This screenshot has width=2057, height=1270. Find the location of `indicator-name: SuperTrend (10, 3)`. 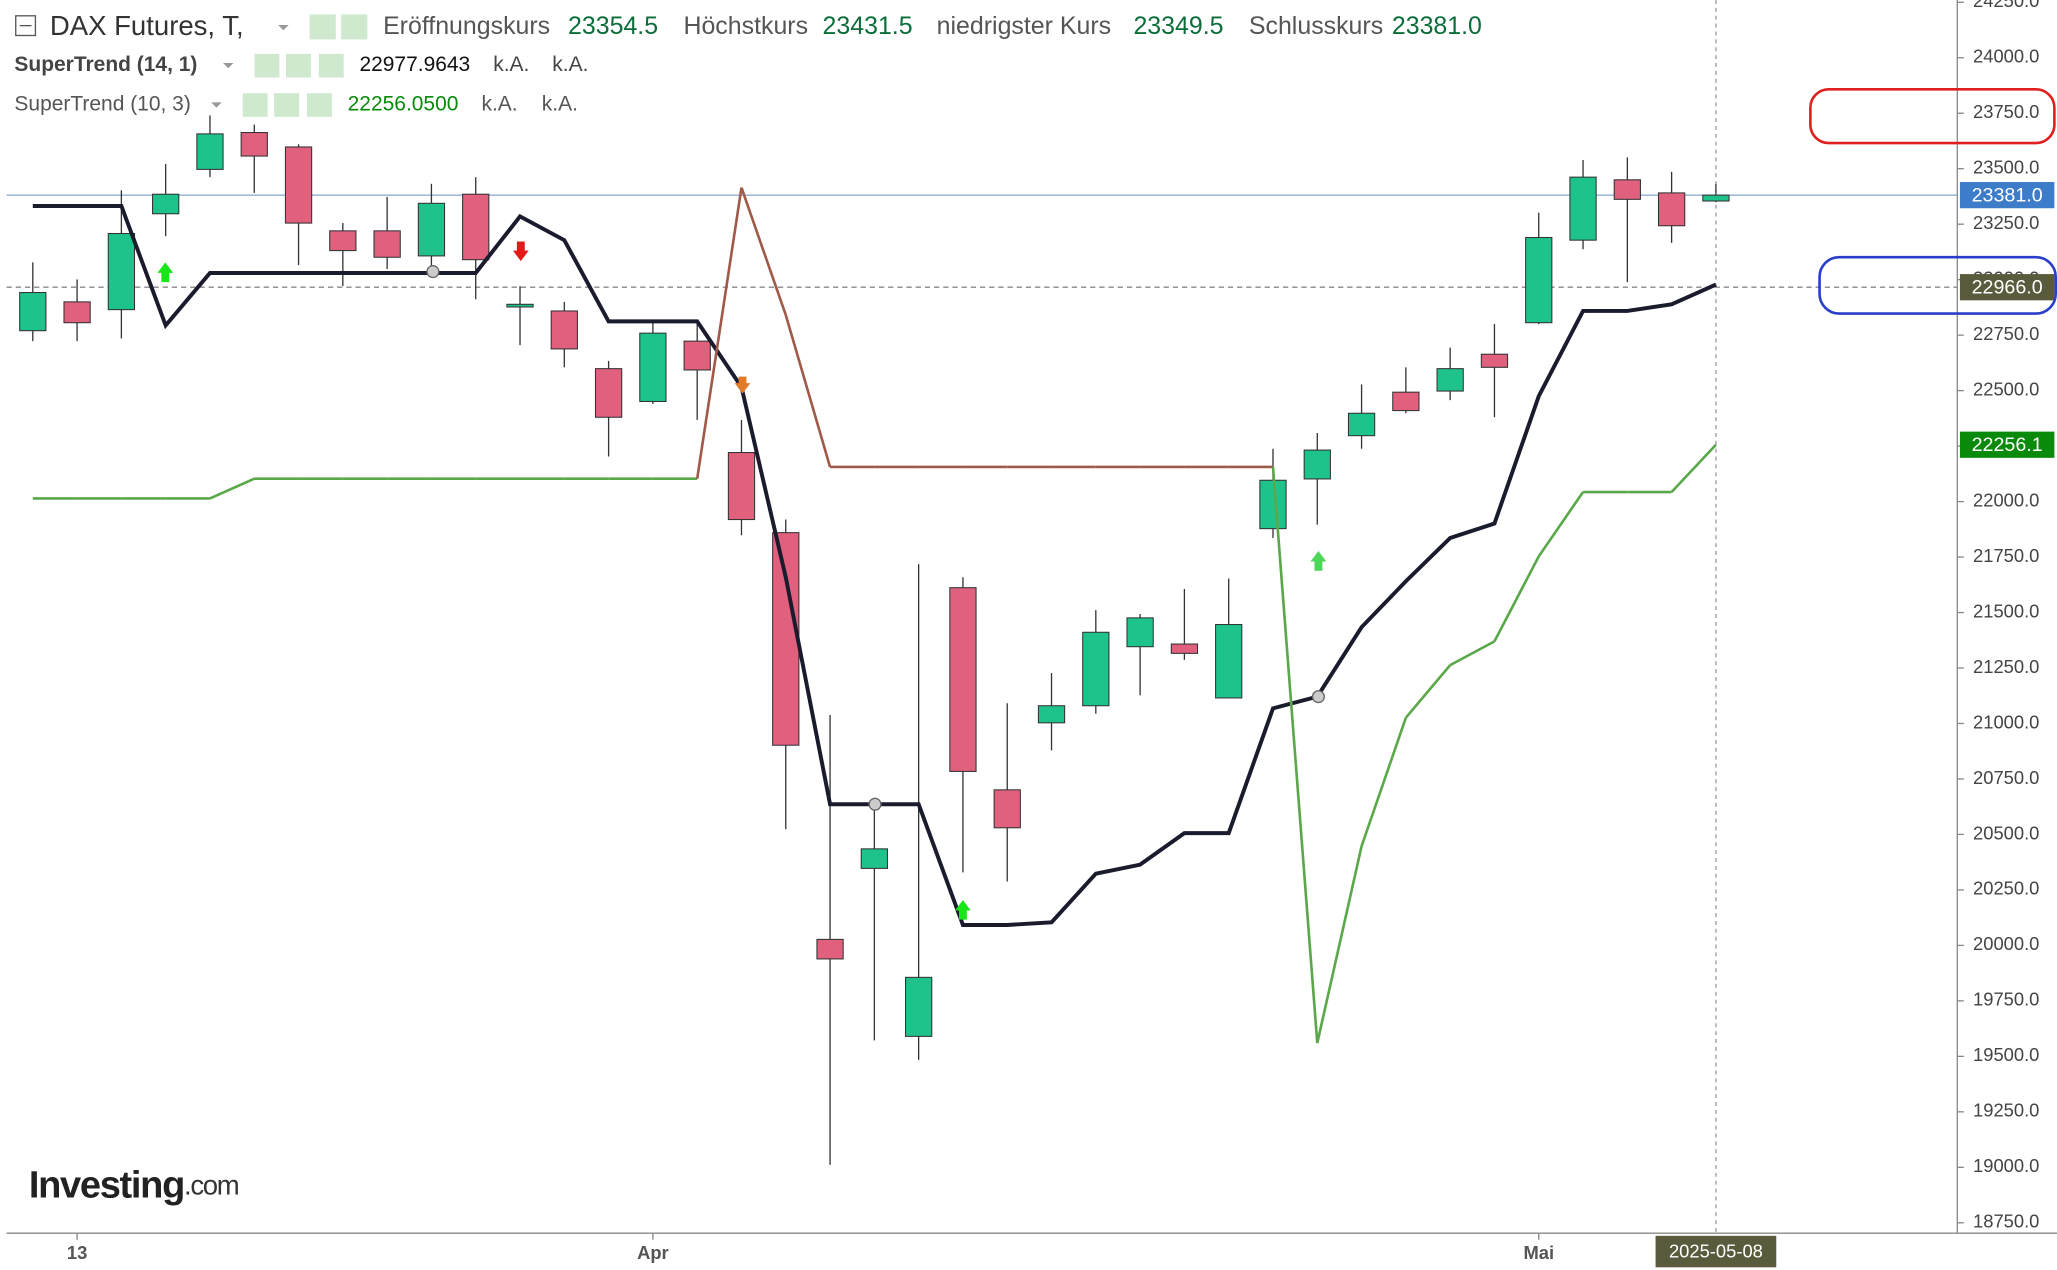

indicator-name: SuperTrend (10, 3) is located at coordinates (102, 104).